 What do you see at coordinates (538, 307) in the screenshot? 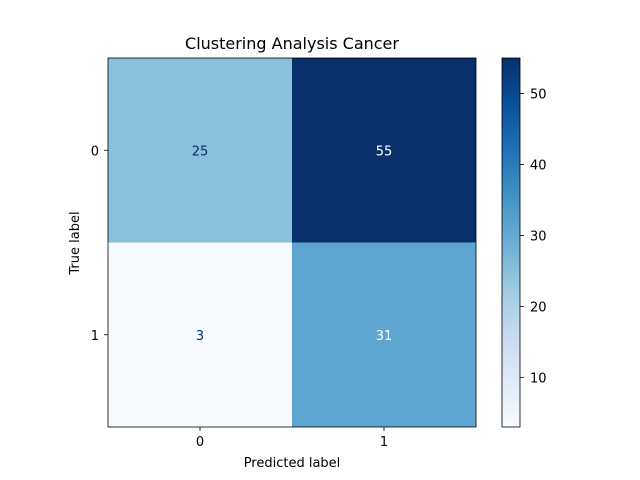
I see `colorbar-tick-label: 20` at bounding box center [538, 307].